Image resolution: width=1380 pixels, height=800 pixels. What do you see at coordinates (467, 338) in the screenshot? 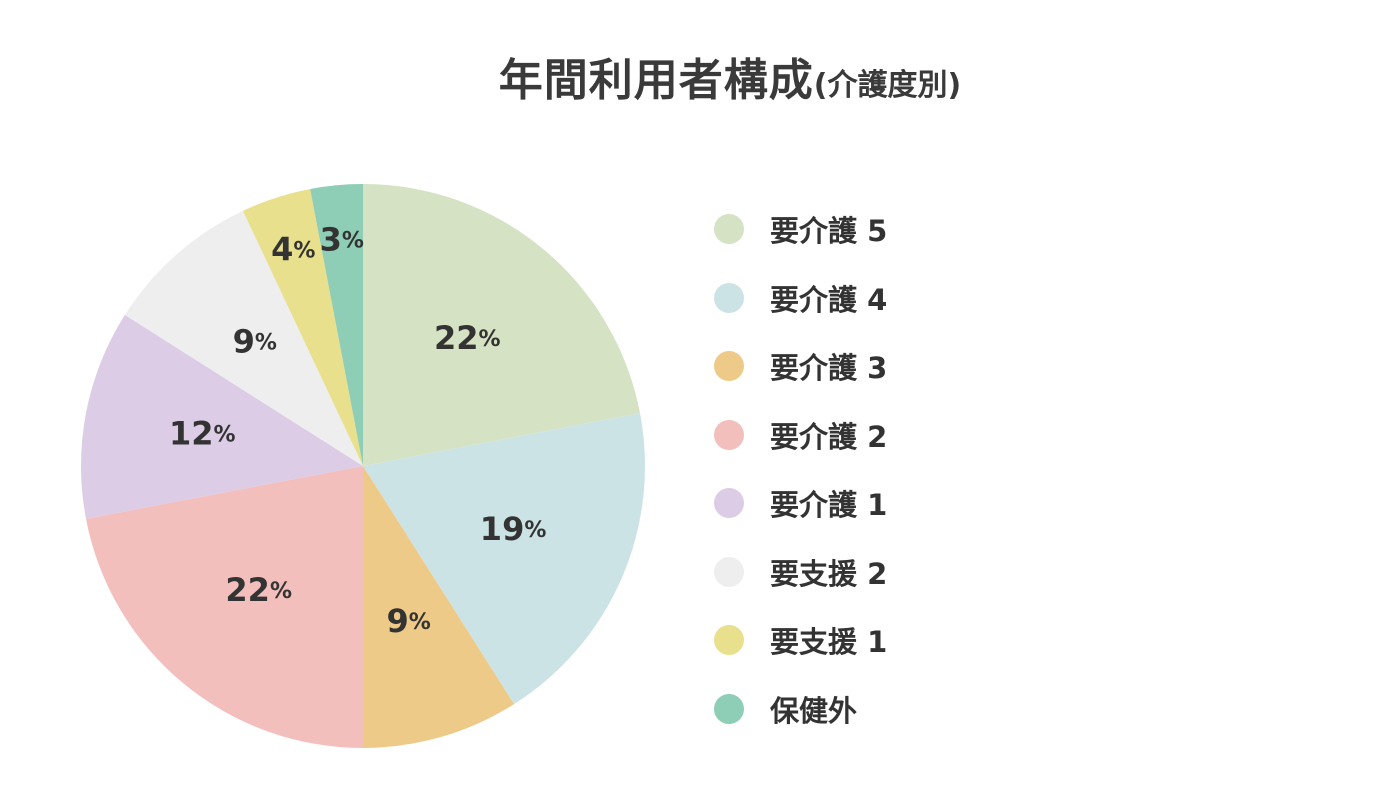
I see `pie-slice-label-1: 22%` at bounding box center [467, 338].